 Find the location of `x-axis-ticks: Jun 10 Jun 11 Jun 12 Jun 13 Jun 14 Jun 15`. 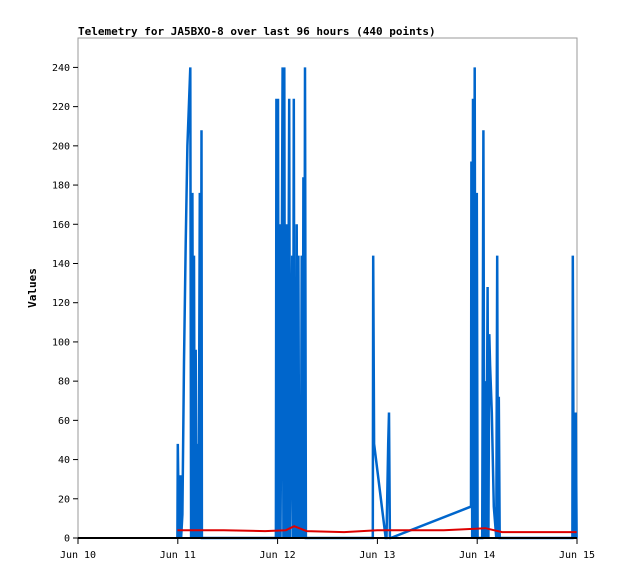

x-axis-ticks: Jun 10 Jun 11 Jun 12 Jun 13 Jun 14 Jun 15 is located at coordinates (327, 549).